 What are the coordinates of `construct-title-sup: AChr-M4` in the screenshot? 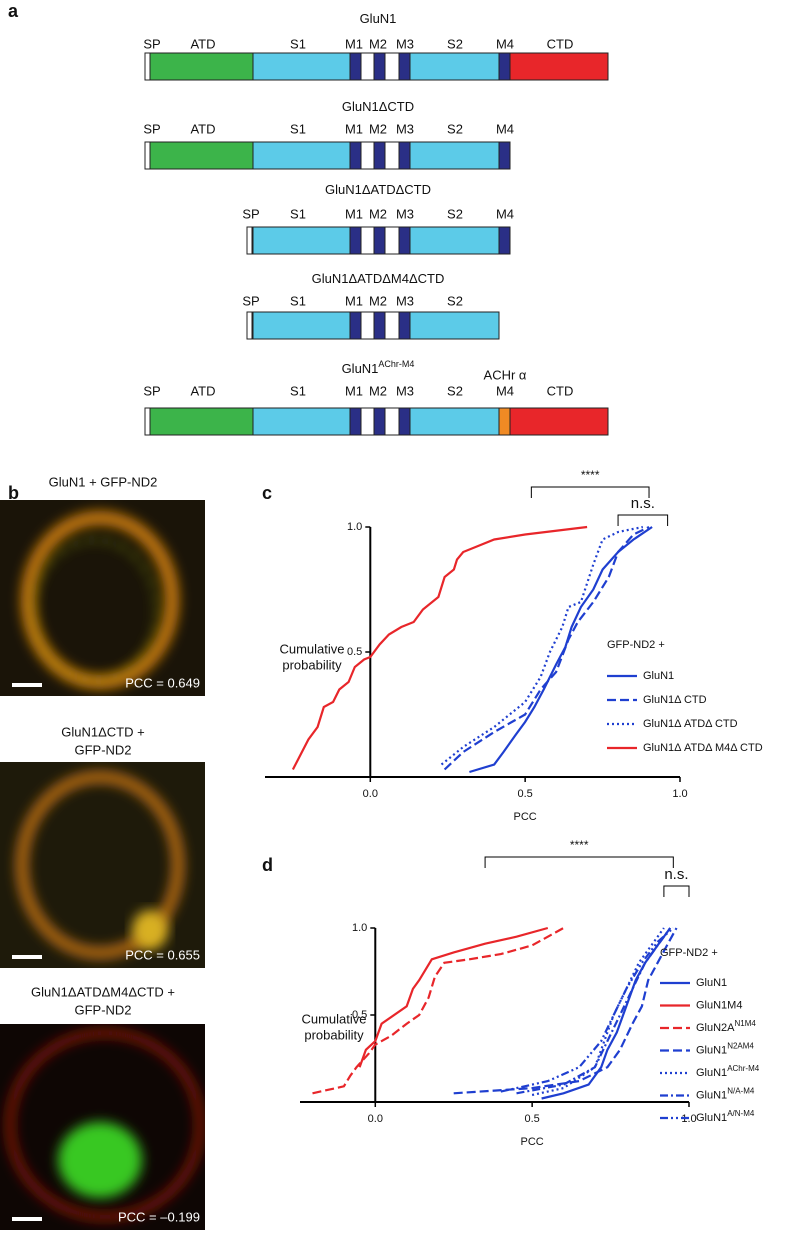 It's located at (396, 364).